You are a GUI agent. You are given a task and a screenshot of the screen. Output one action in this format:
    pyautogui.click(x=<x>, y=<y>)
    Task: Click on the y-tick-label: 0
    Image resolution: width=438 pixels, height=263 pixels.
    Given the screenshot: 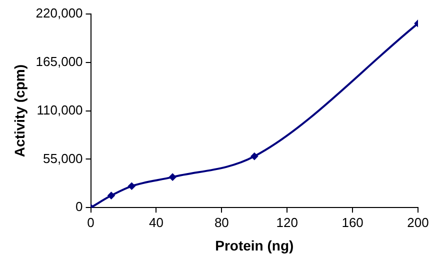 What is the action you would take?
    pyautogui.click(x=79, y=206)
    